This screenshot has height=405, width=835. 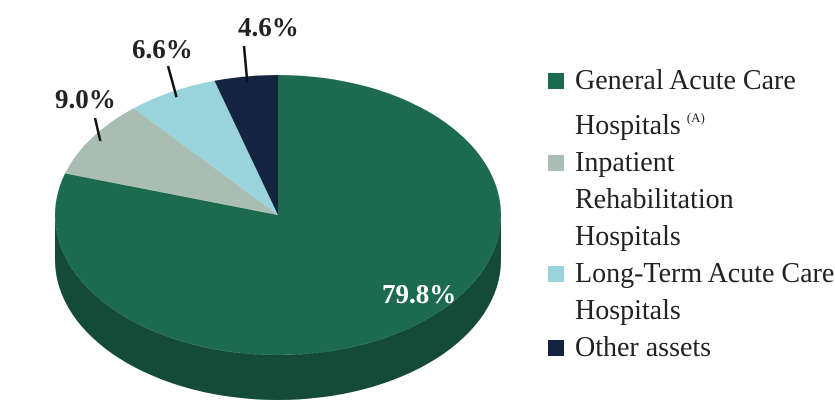 I want to click on legend-item: Inpatient Rehabilitation Hospitals, so click(x=691, y=199).